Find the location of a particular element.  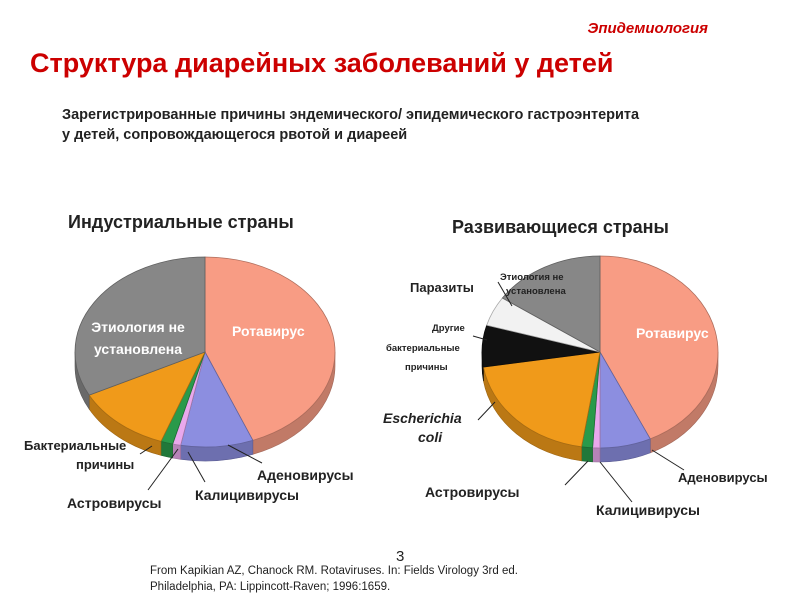

label-left-calicivirus: Калицивирусы is located at coordinates (247, 495).